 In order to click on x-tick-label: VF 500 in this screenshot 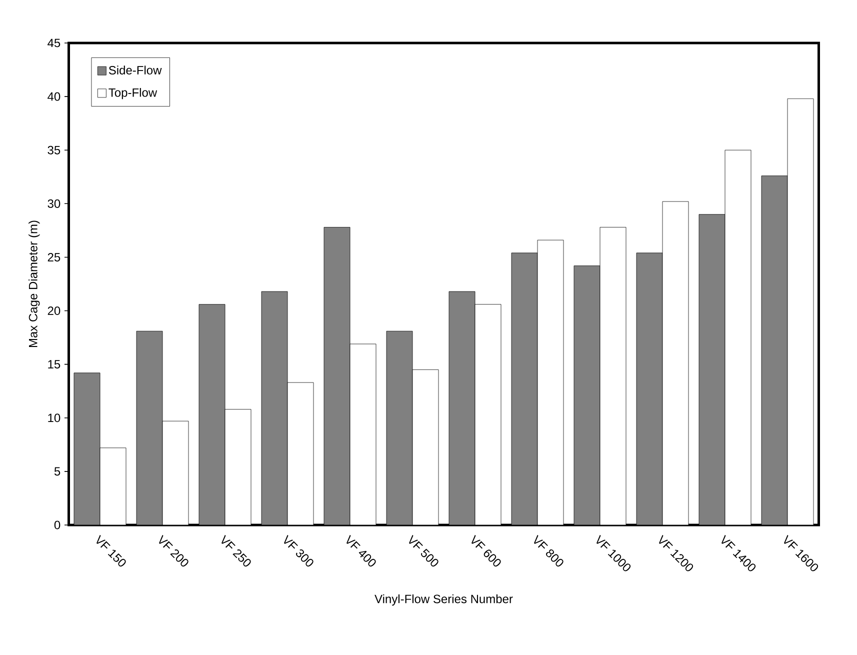, I will do `click(423, 550)`.